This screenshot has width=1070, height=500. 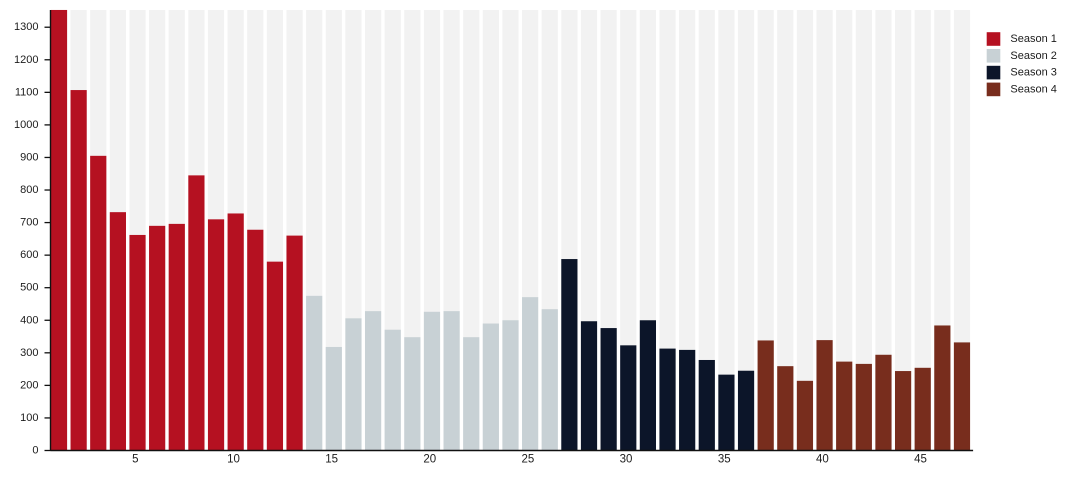 What do you see at coordinates (29, 190) in the screenshot?
I see `svg-text: 800` at bounding box center [29, 190].